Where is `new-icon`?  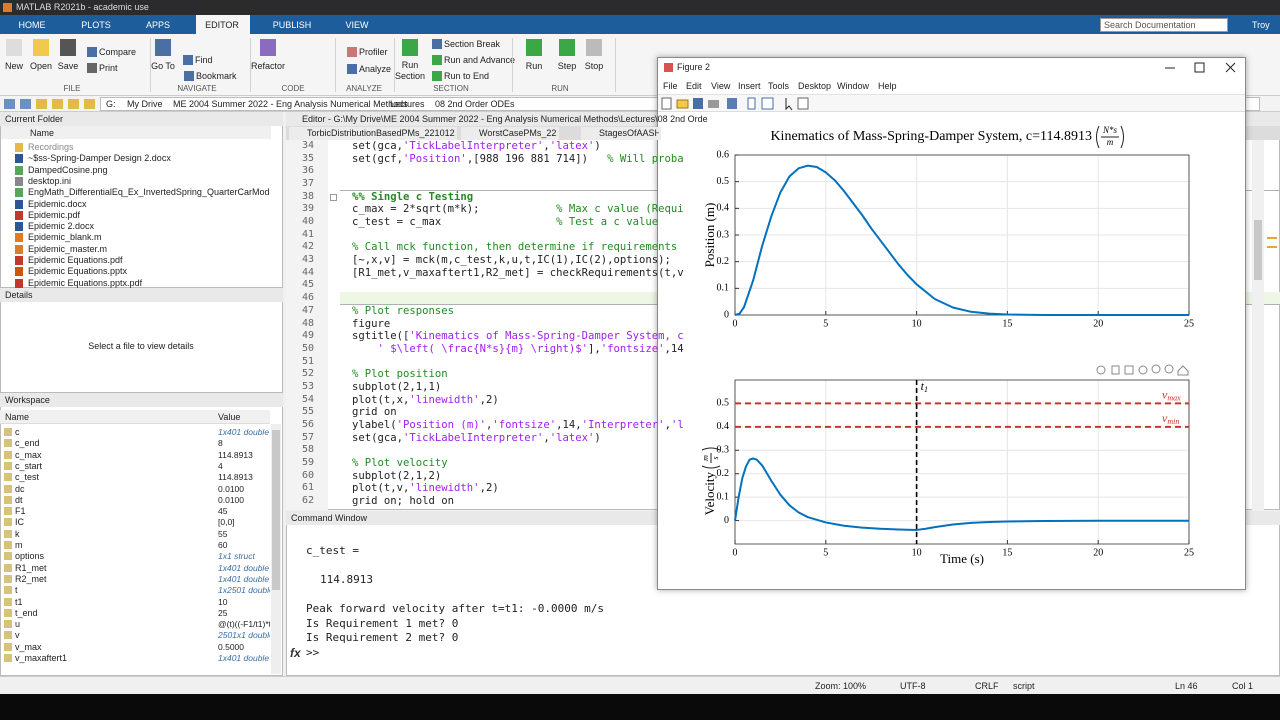 new-icon is located at coordinates (666, 103).